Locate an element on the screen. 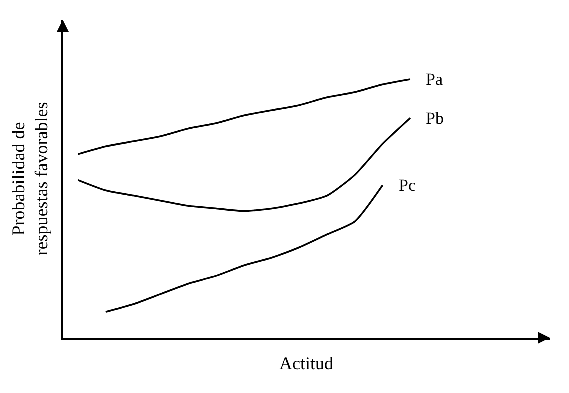 This screenshot has height=393, width=569. series-label: Pb is located at coordinates (435, 118).